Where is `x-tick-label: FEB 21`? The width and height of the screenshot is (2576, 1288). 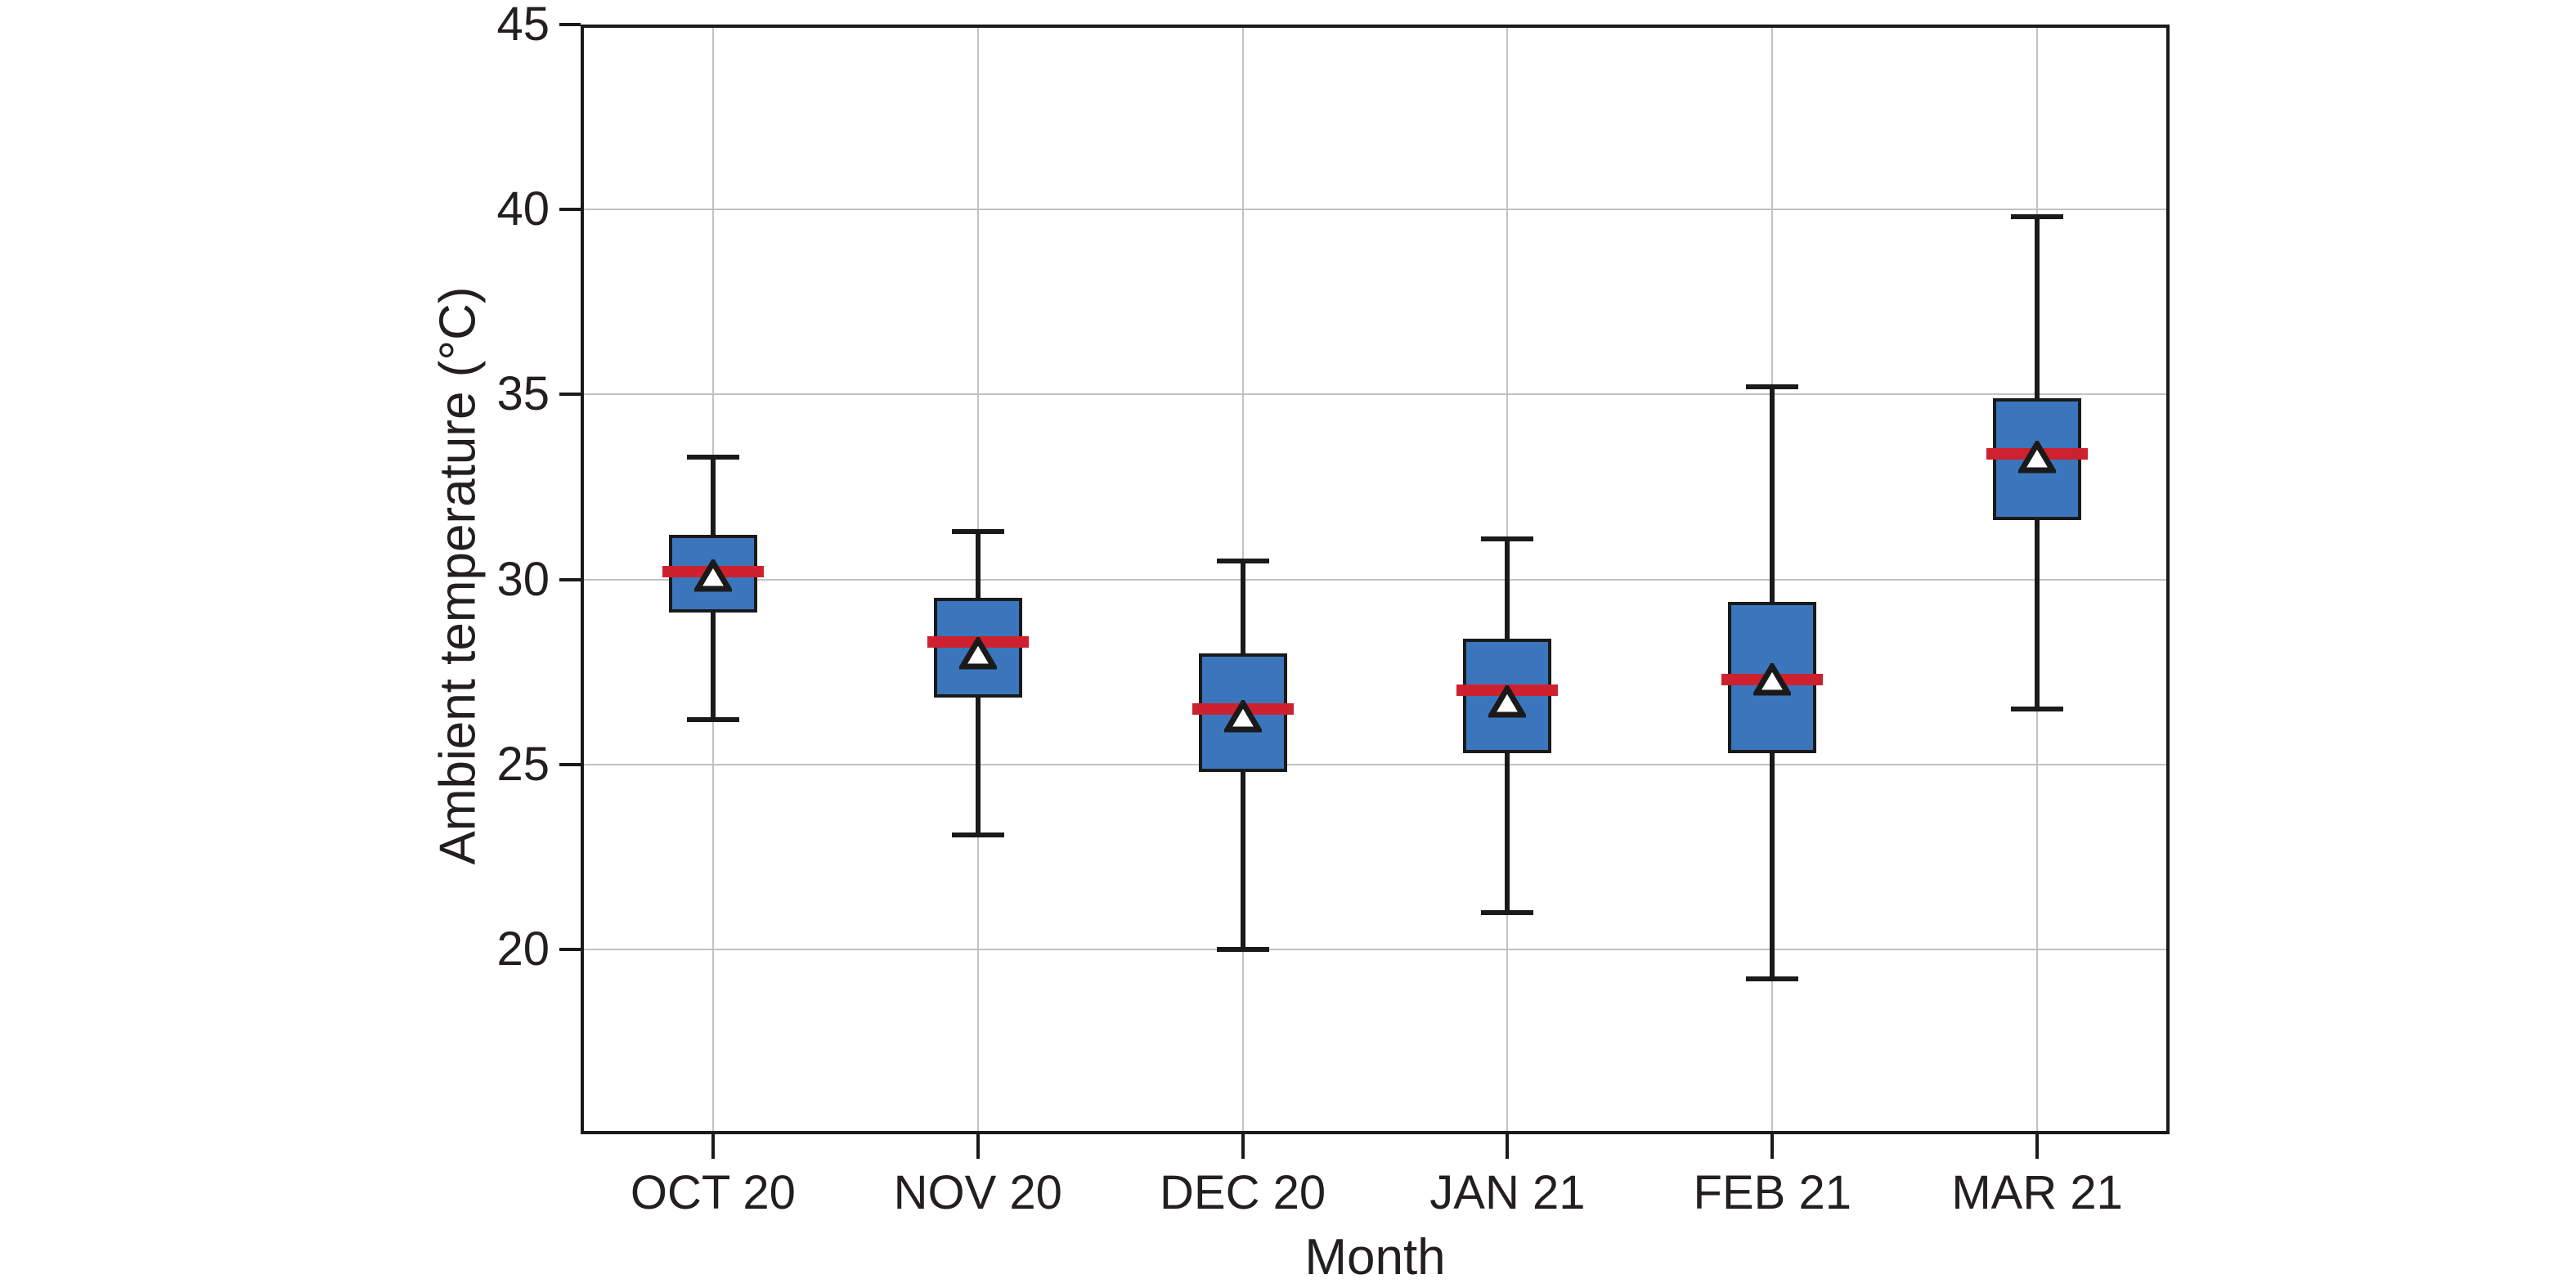
x-tick-label: FEB 21 is located at coordinates (1772, 1193).